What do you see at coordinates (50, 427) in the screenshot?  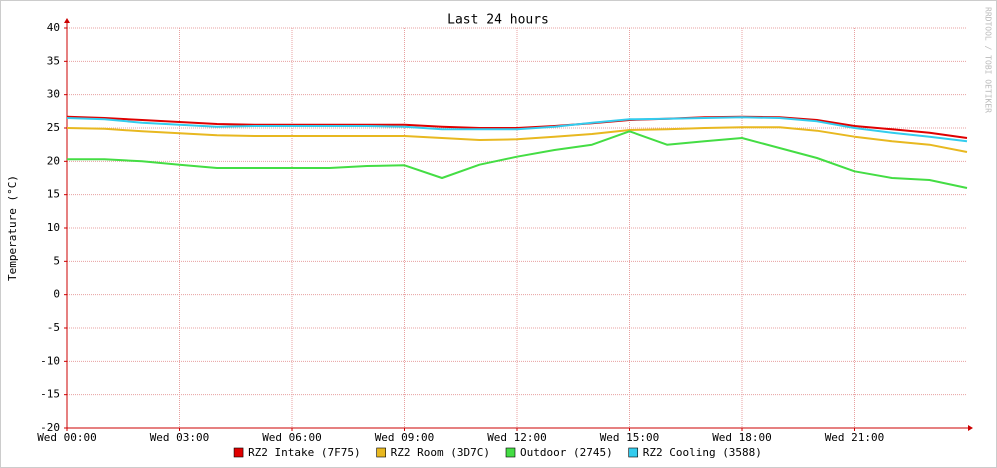 I see `y-tick-label: -20` at bounding box center [50, 427].